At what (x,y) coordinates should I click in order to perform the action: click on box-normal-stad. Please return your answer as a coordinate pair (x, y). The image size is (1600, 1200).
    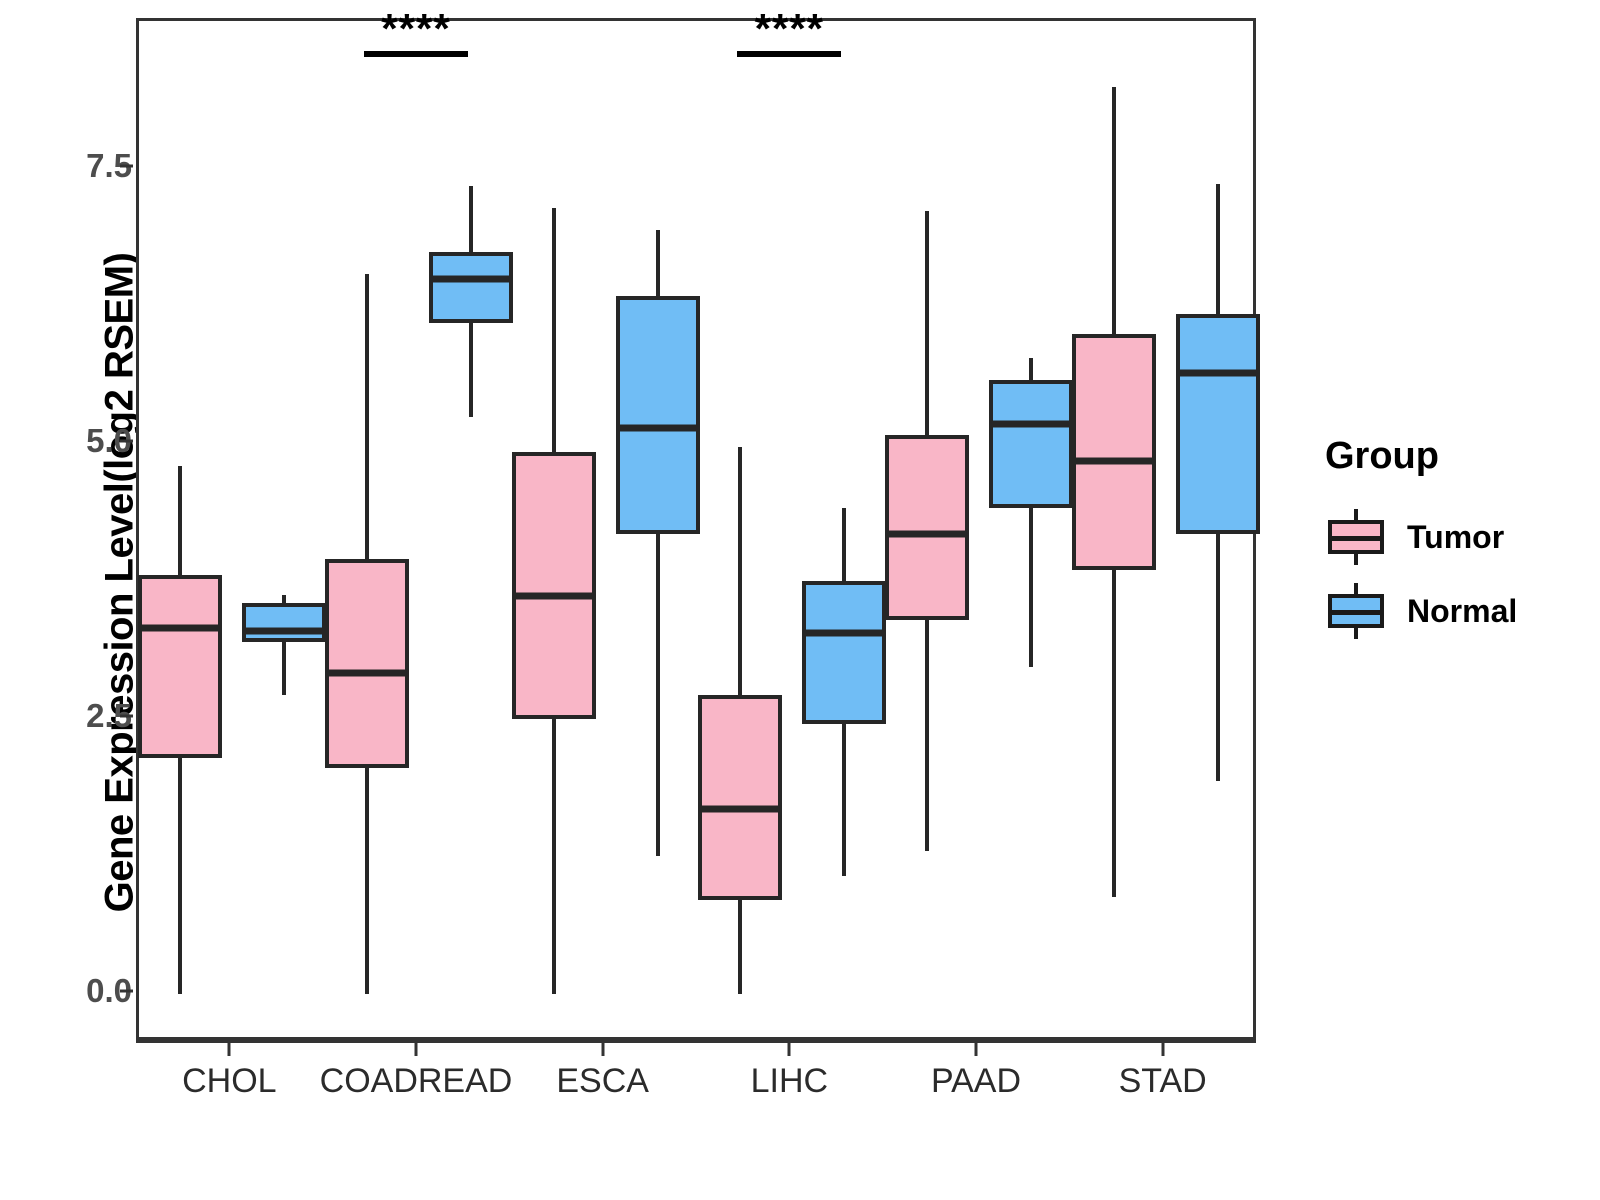
    Looking at the image, I should click on (1217, 424).